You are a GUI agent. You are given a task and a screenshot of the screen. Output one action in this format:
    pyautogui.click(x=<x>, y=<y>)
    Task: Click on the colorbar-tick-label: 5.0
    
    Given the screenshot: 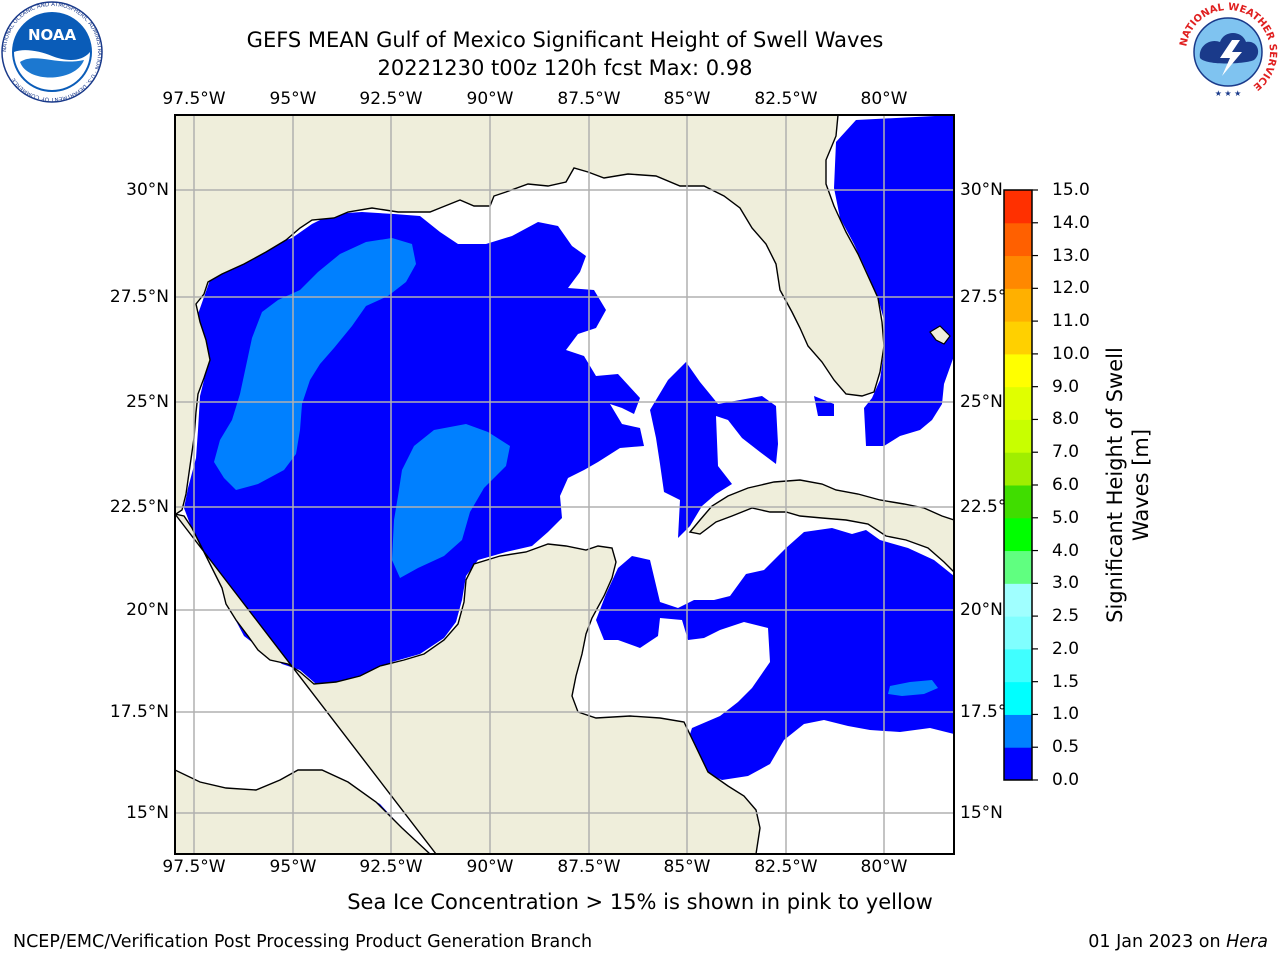 What is the action you would take?
    pyautogui.click(x=1066, y=517)
    